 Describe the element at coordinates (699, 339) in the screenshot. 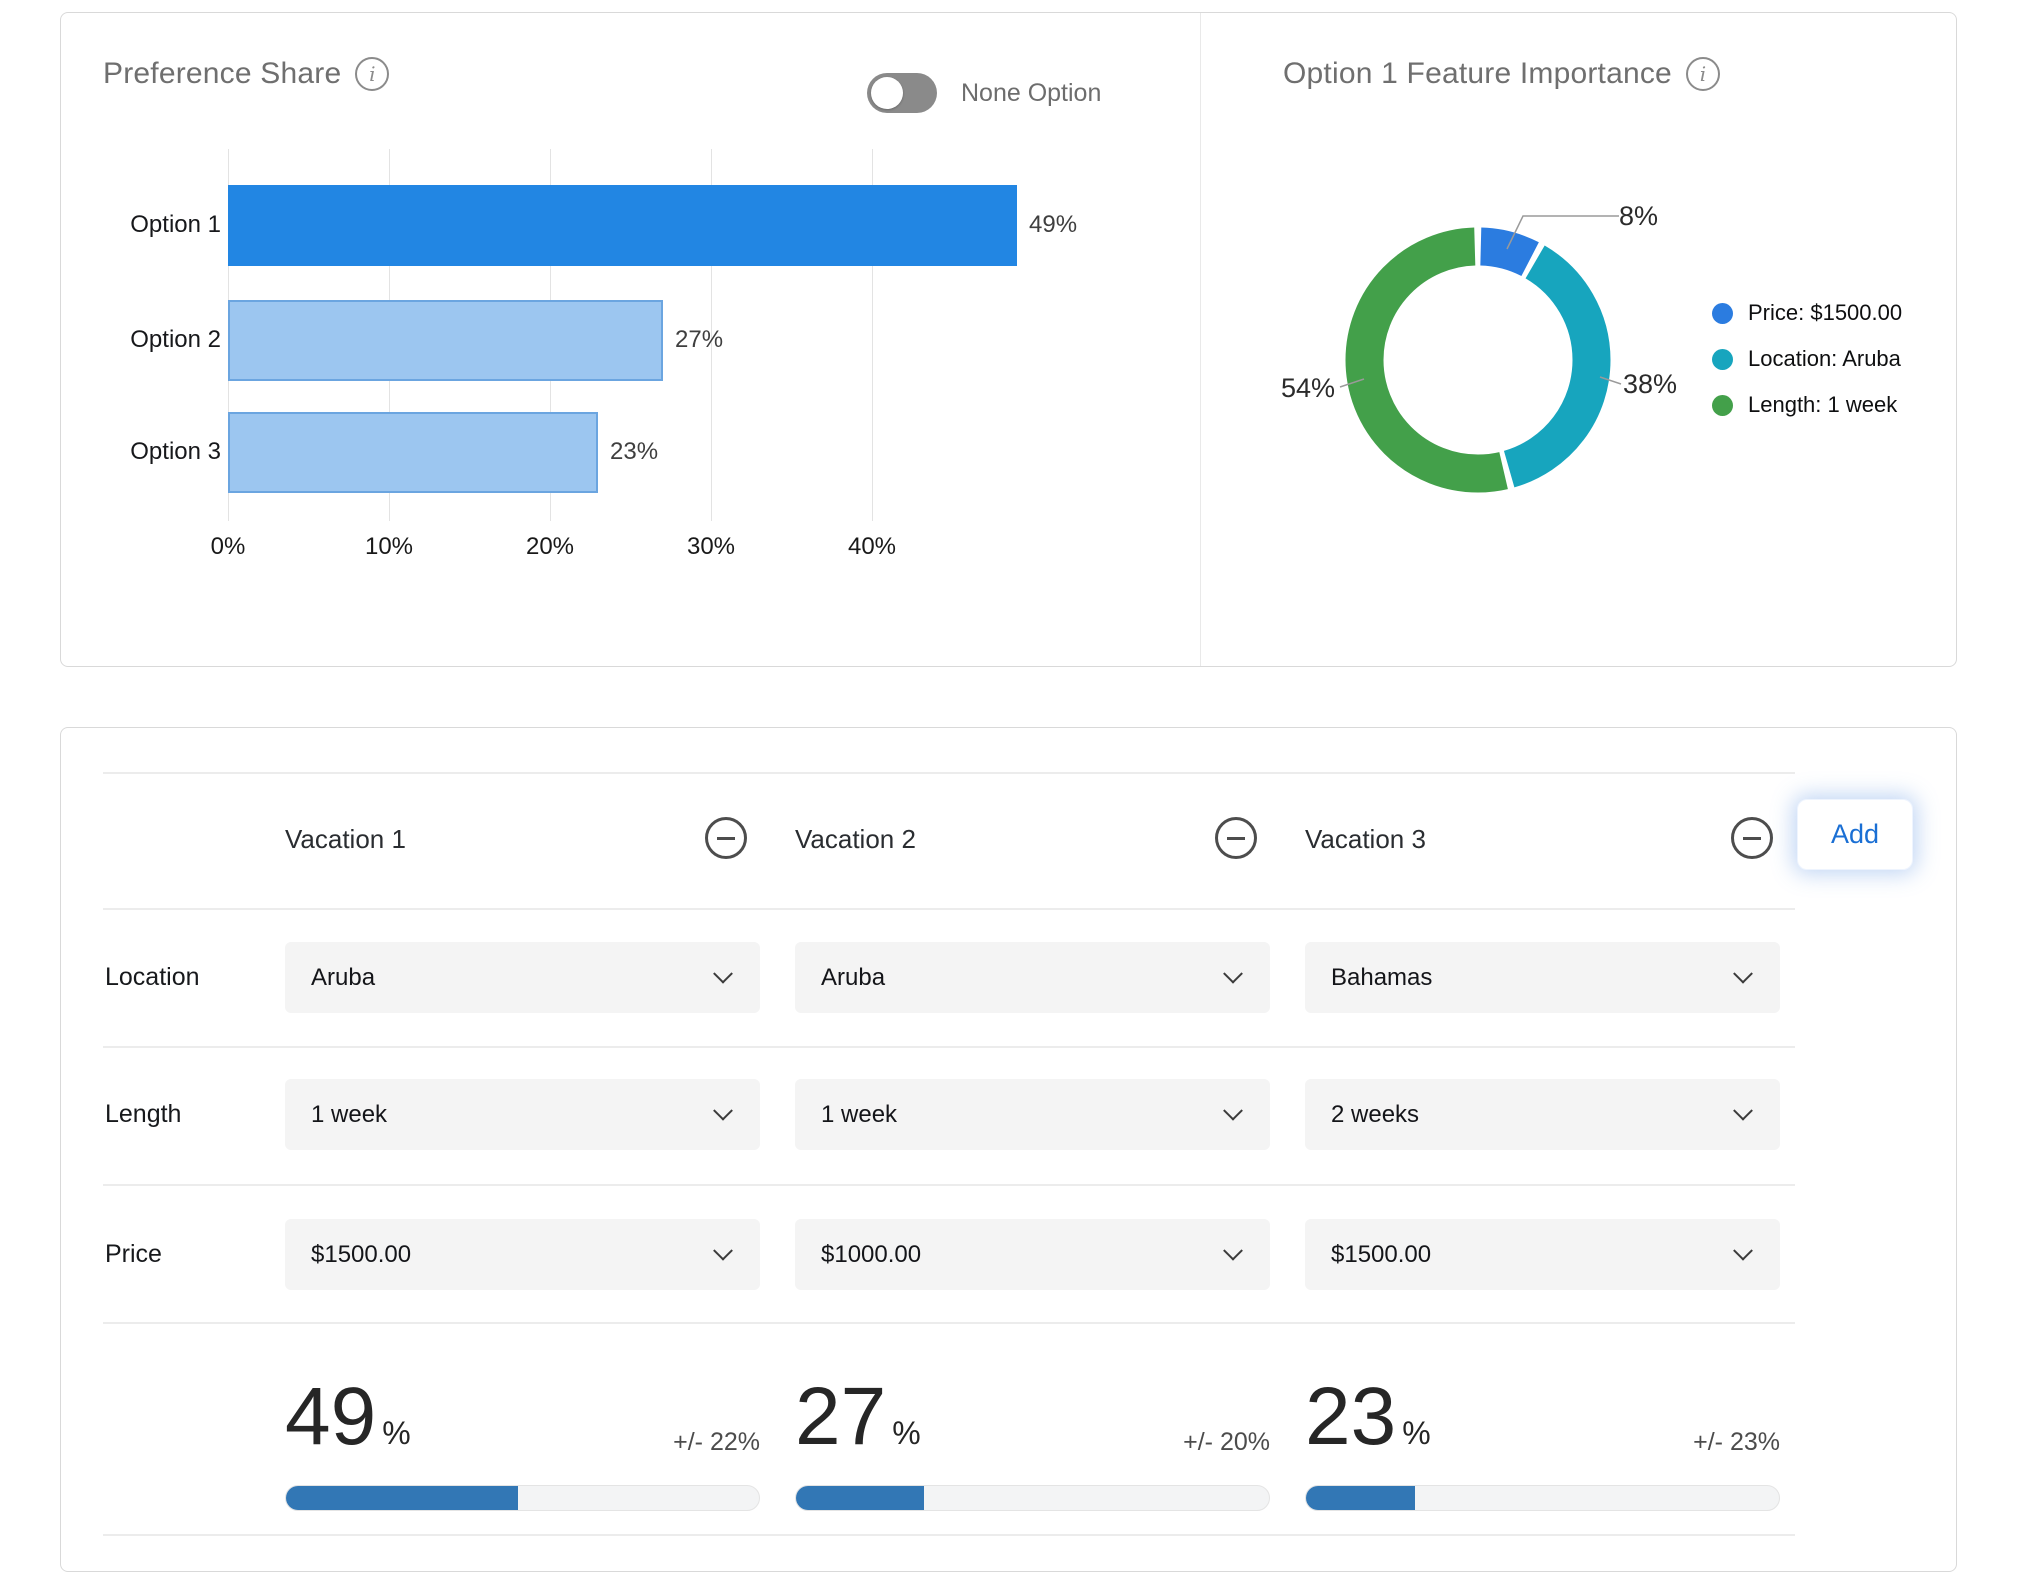

I see `bar-value-label: 27%` at that location.